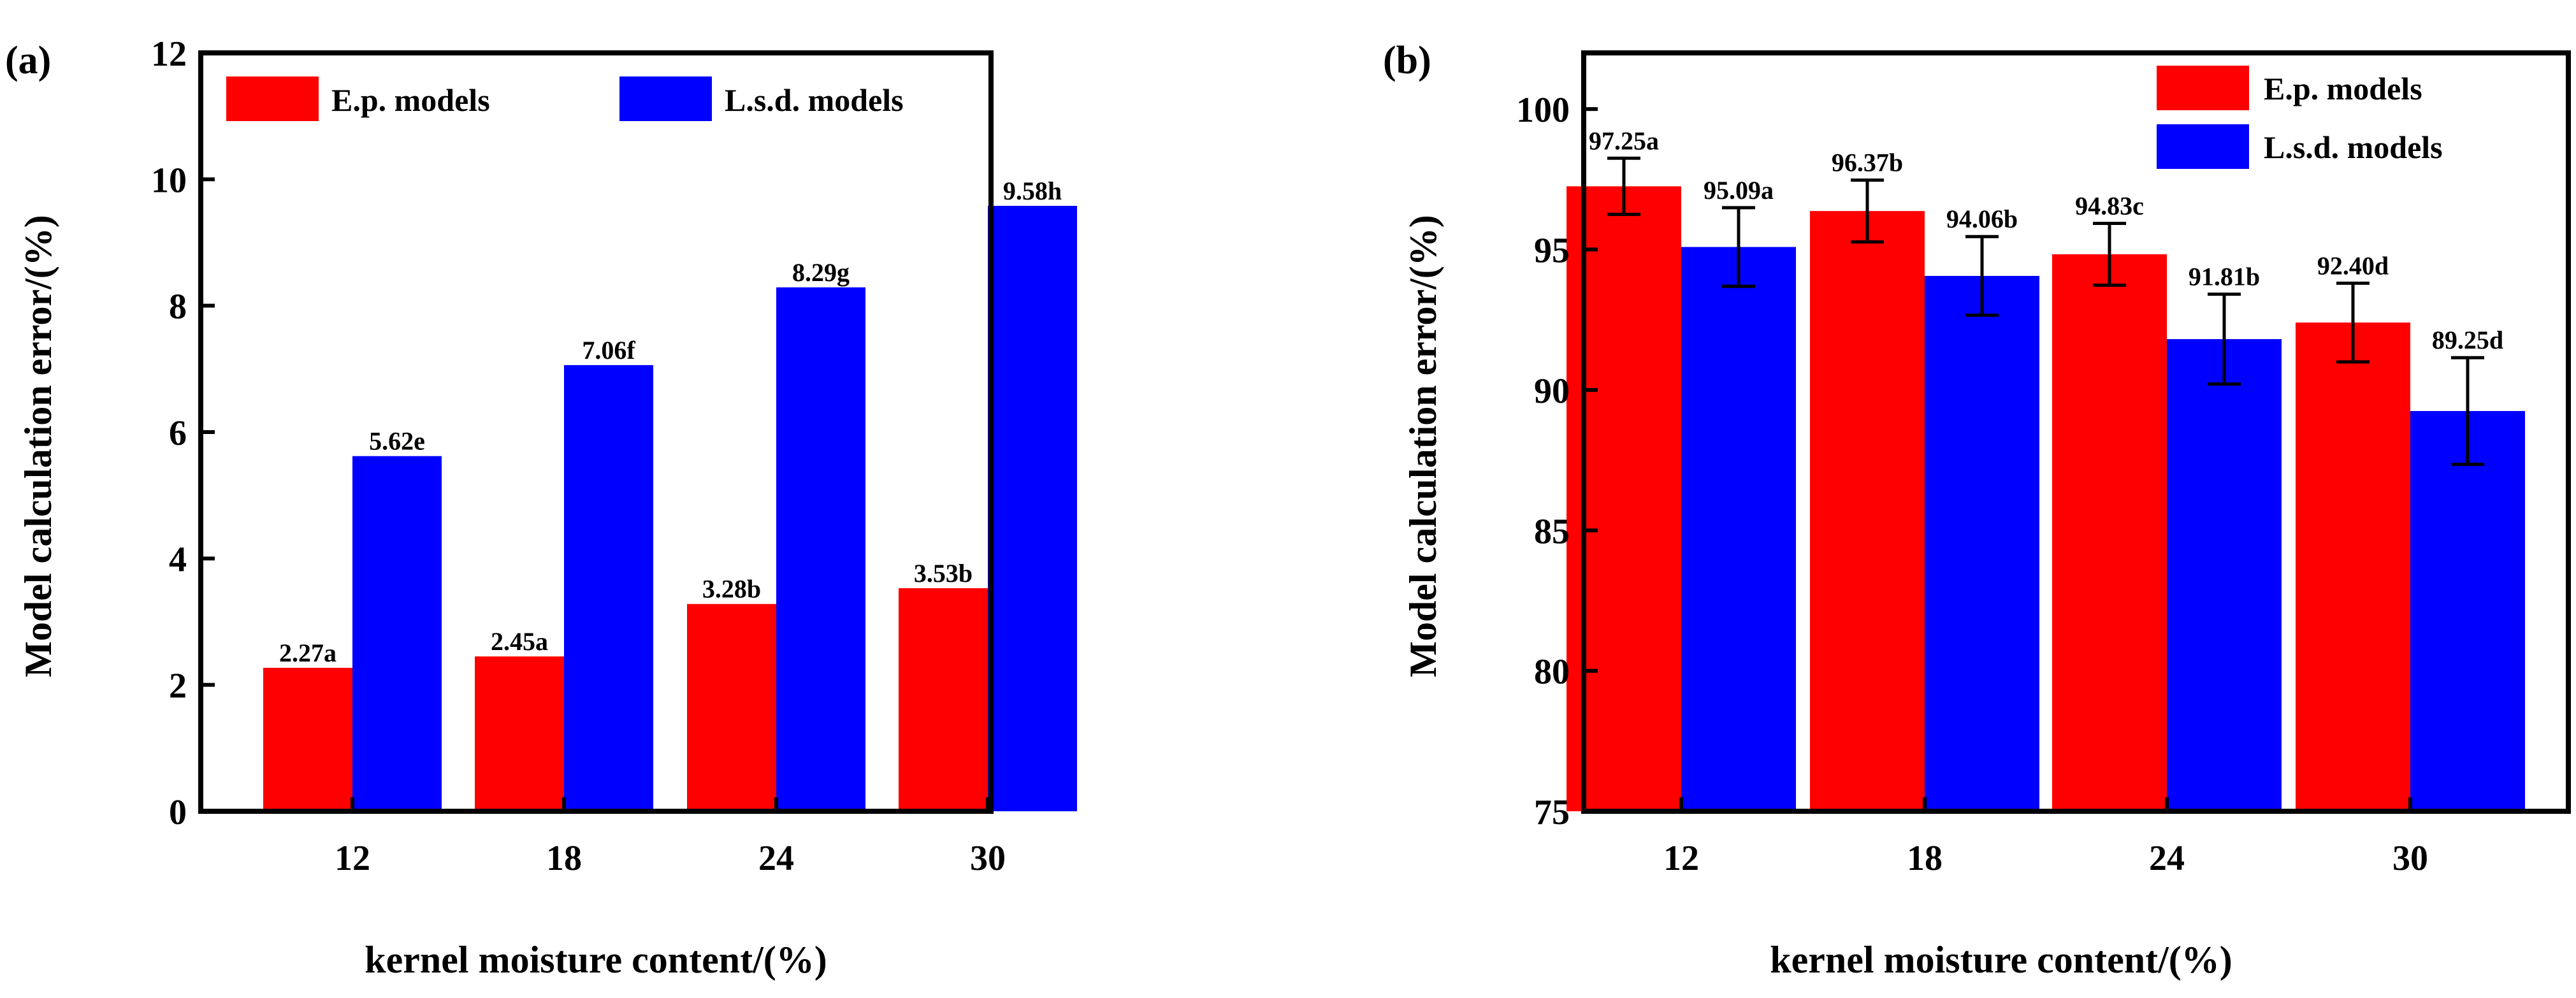 The image size is (2576, 998). What do you see at coordinates (1032, 191) in the screenshot?
I see `value-label: 9.58h` at bounding box center [1032, 191].